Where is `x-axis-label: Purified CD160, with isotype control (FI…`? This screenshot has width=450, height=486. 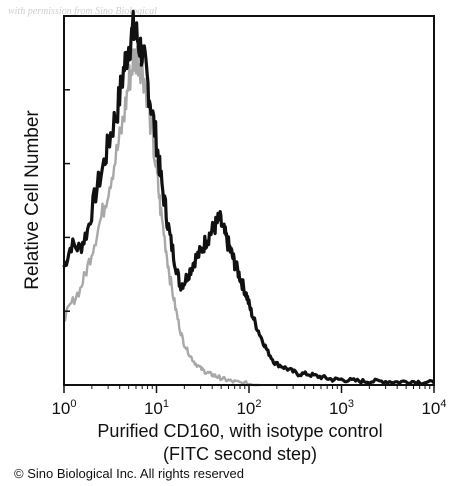
x-axis-label: Purified CD160, with isotype control (FI… is located at coordinates (239, 443).